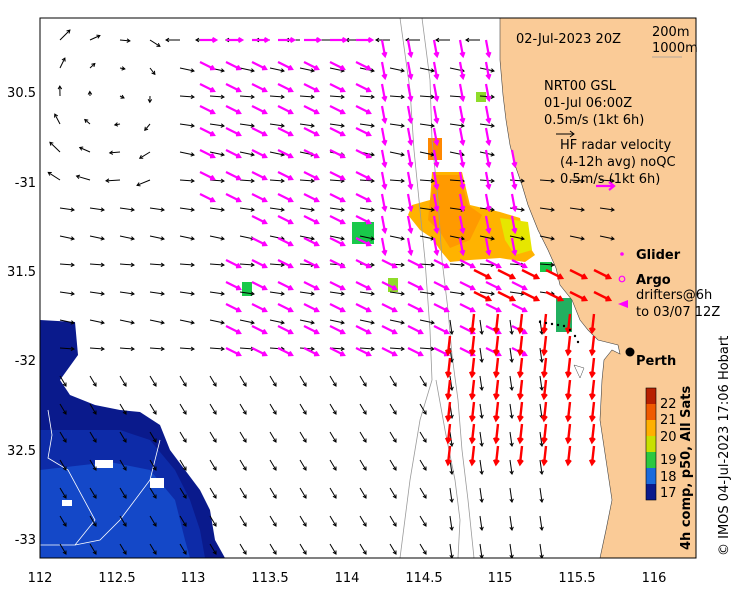 This screenshot has height=592, width=740. I want to click on model-label-2: 01-Jul 06:00Z, so click(588, 103).